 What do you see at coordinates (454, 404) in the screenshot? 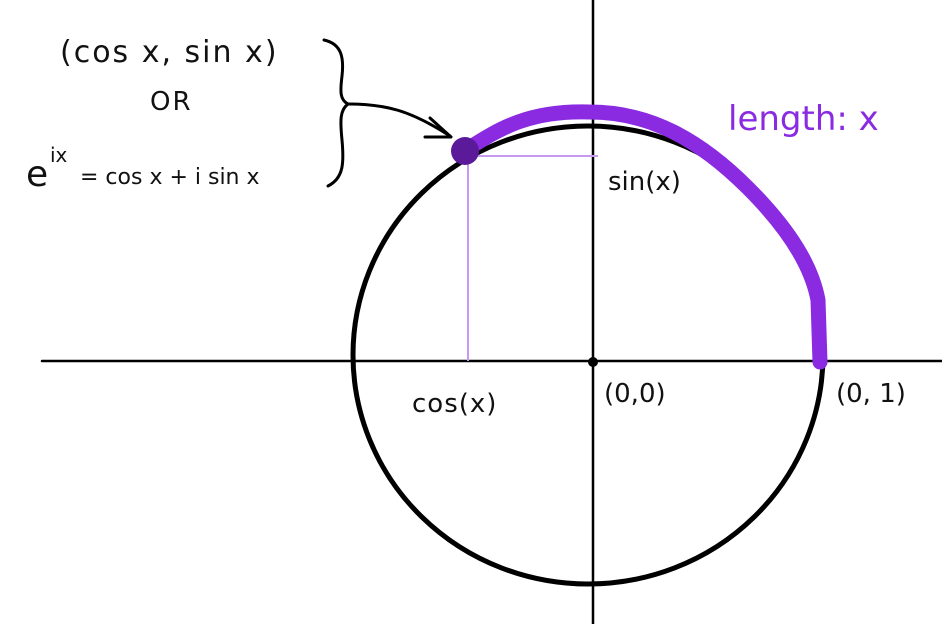
I see `cos-label: cos(x)` at bounding box center [454, 404].